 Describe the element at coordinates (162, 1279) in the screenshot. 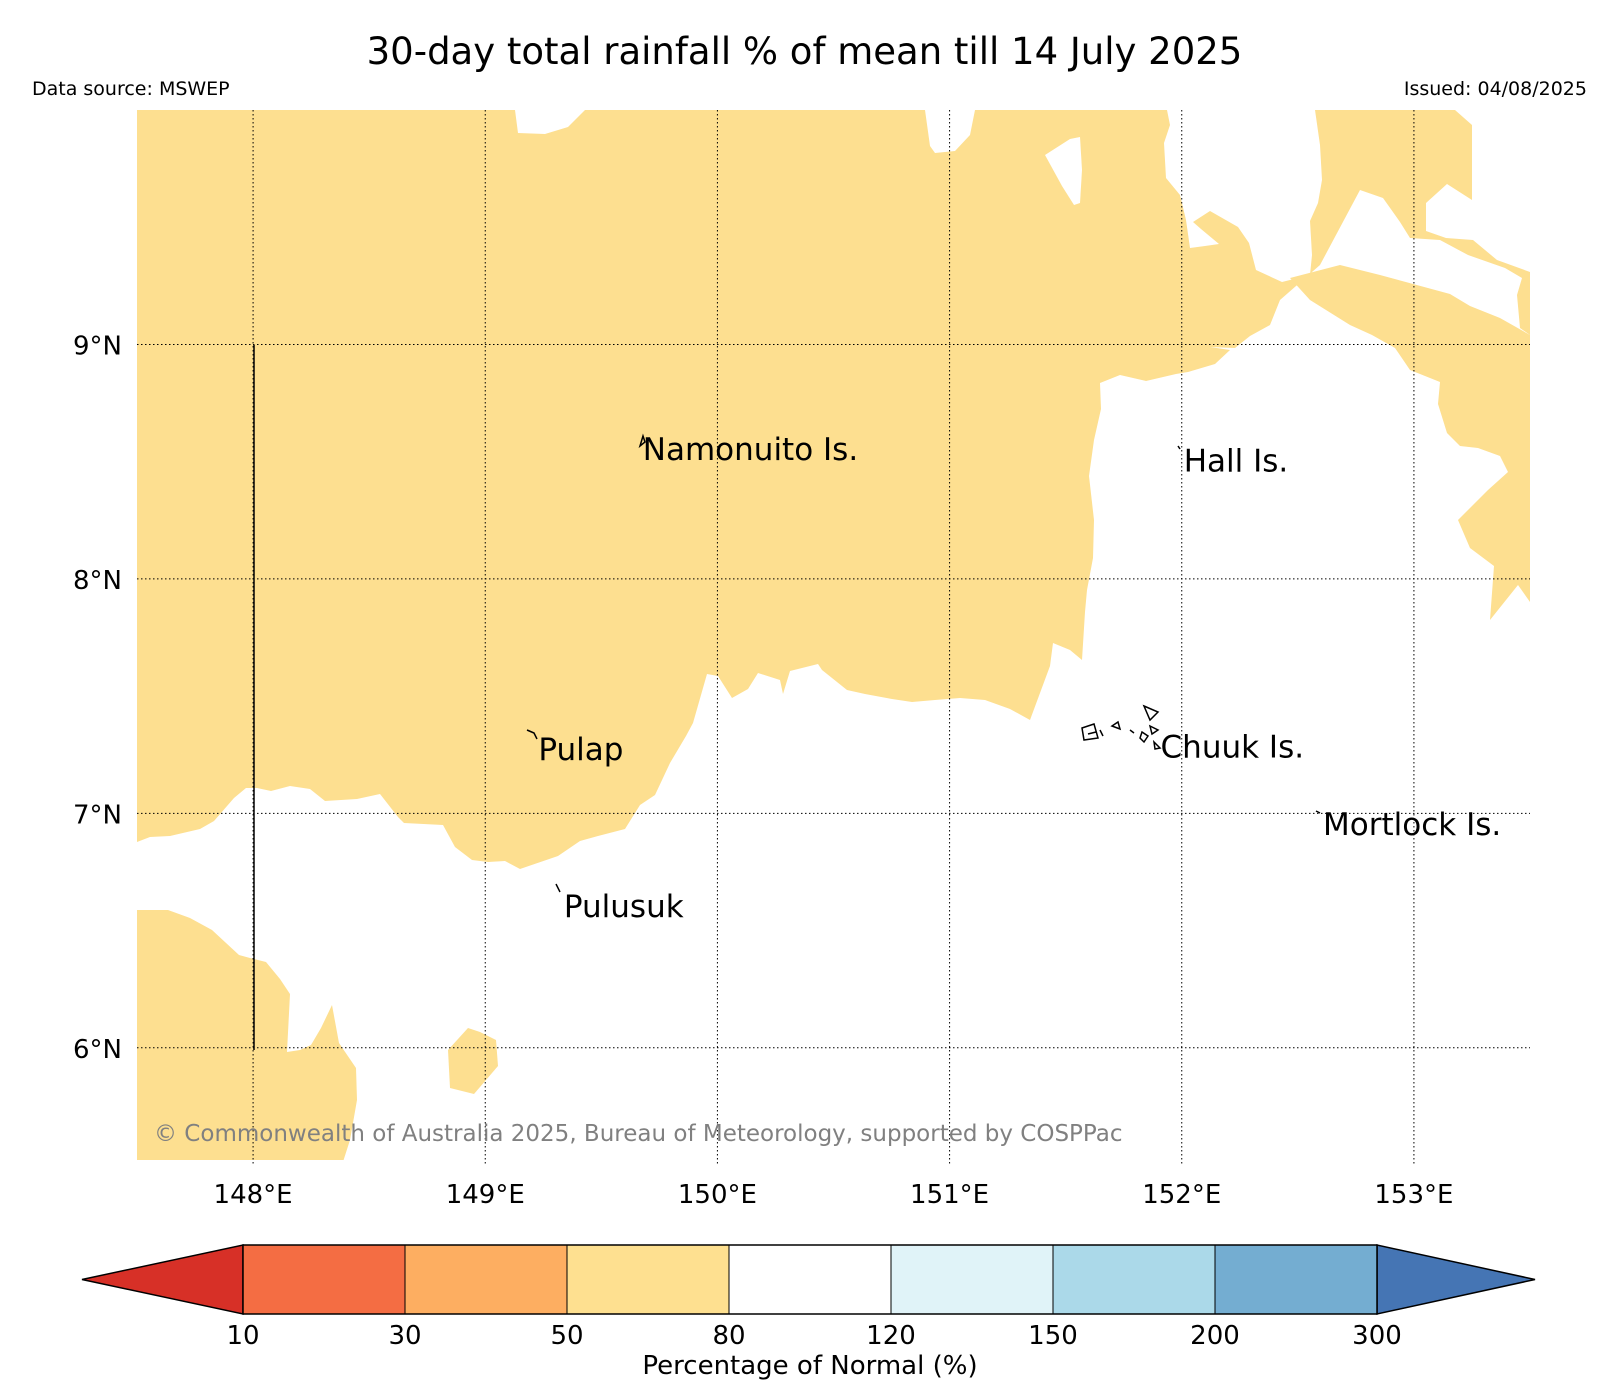

I see `colorbar-under-arrow` at that location.